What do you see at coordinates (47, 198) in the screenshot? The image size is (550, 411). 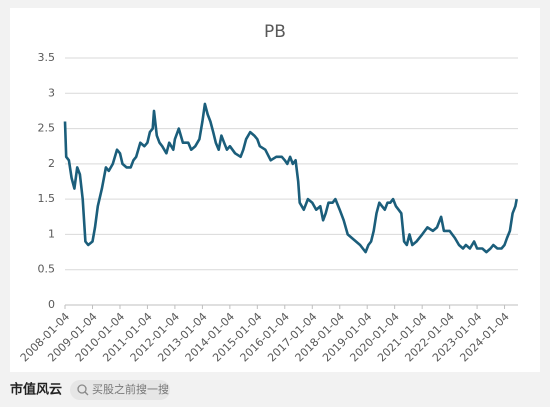 I see `y-tick-label: 1.5` at bounding box center [47, 198].